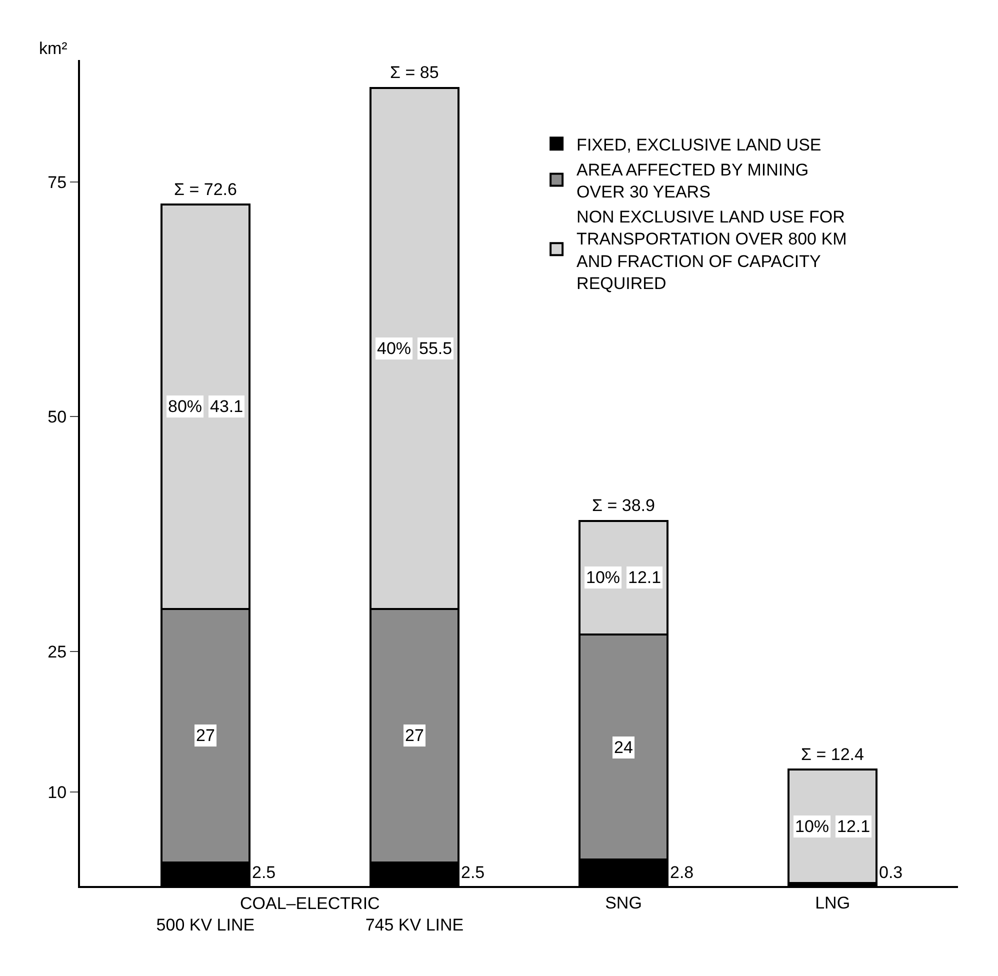 The height and width of the screenshot is (976, 998). I want to click on y-tick-label: 75, so click(57, 182).